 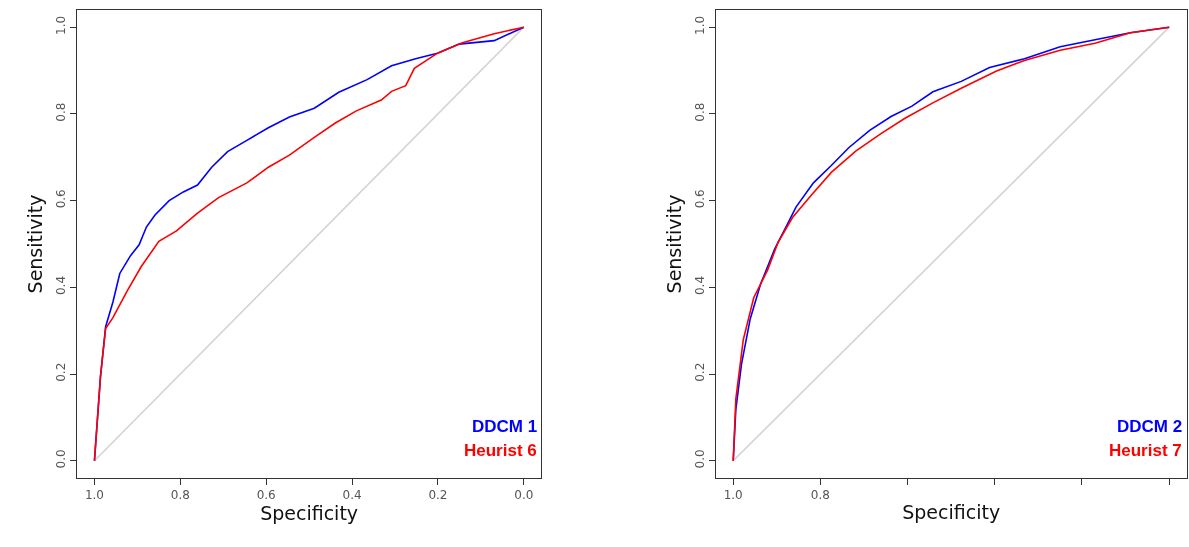 I want to click on text: DDCM 1, so click(x=505, y=426).